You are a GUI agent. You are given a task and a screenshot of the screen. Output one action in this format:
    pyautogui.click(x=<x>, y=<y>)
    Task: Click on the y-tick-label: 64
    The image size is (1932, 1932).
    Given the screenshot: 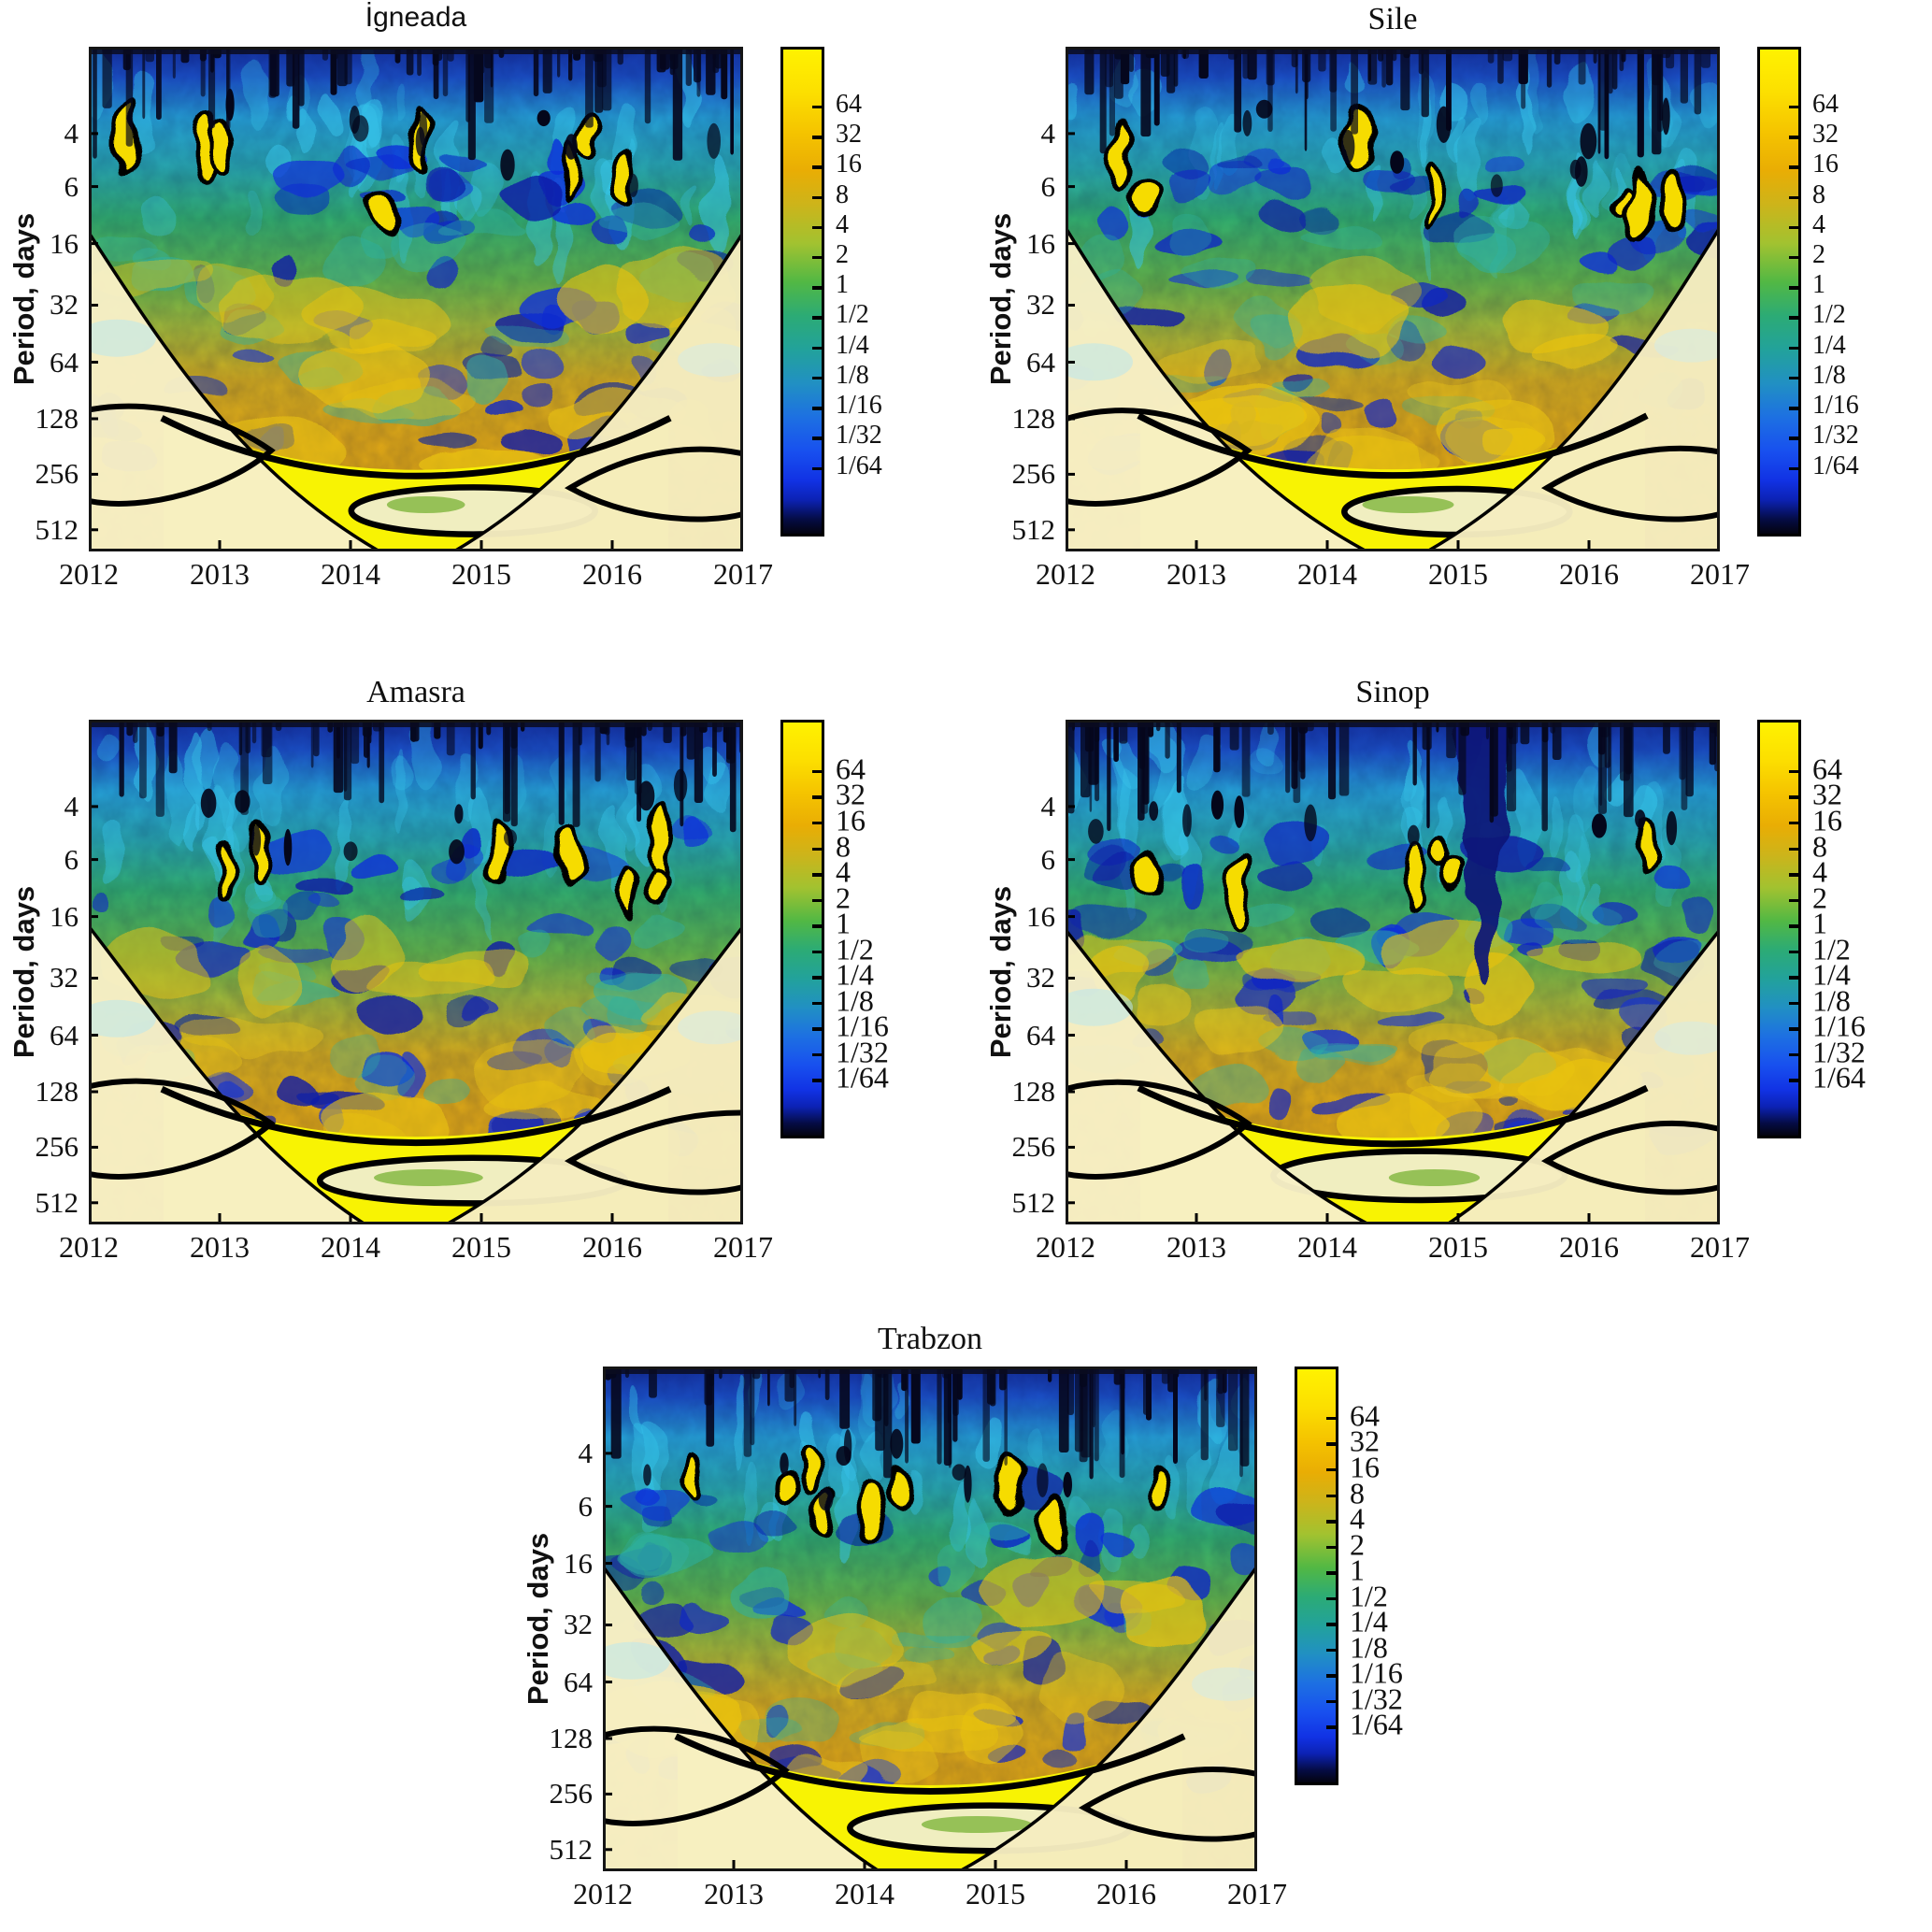 What is the action you would take?
    pyautogui.click(x=578, y=1681)
    